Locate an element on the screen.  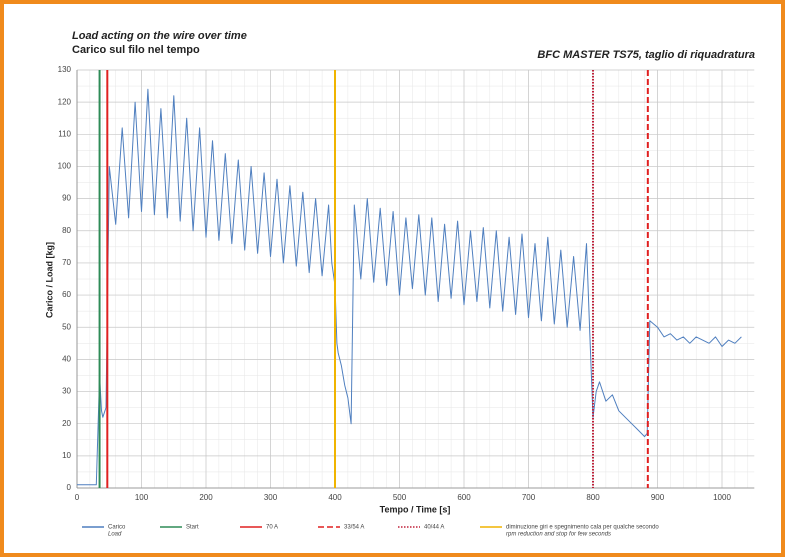
y-axis-label: Carico / Load [kg] is located at coordinates (49, 280).